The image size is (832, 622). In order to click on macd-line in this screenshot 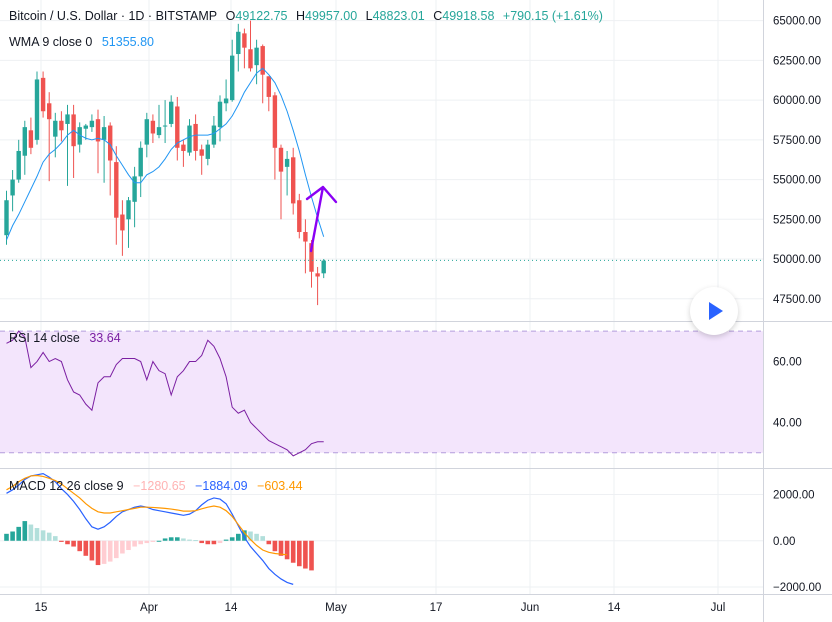, I will do `click(150, 528)`.